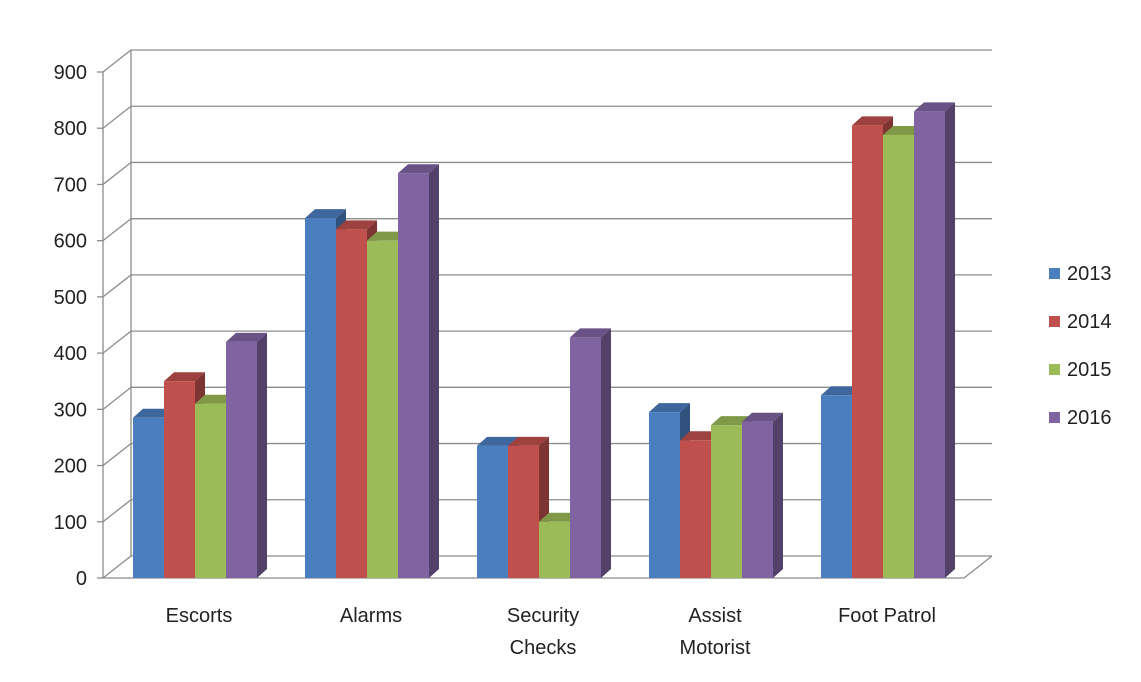  Describe the element at coordinates (1089, 370) in the screenshot. I see `legend-label: 2015` at that location.